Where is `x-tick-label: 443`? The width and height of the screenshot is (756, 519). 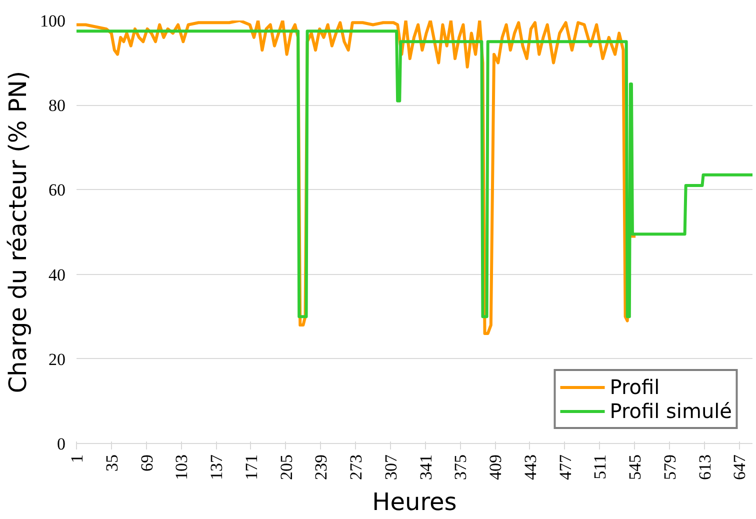
x-tick-label: 443 is located at coordinates (530, 467).